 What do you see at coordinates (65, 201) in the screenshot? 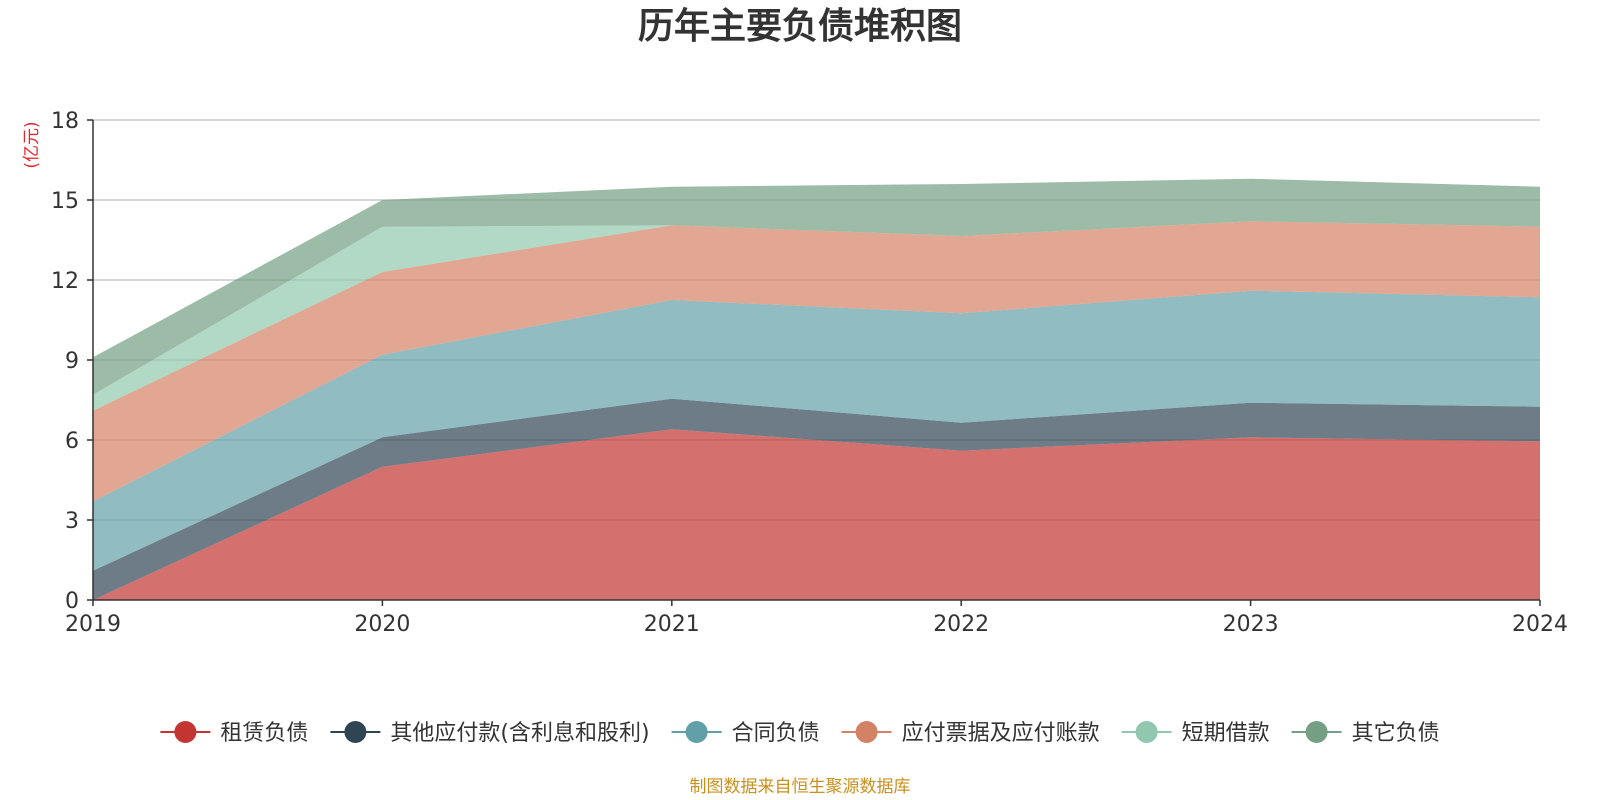
I see `y-tick-label: 15` at bounding box center [65, 201].